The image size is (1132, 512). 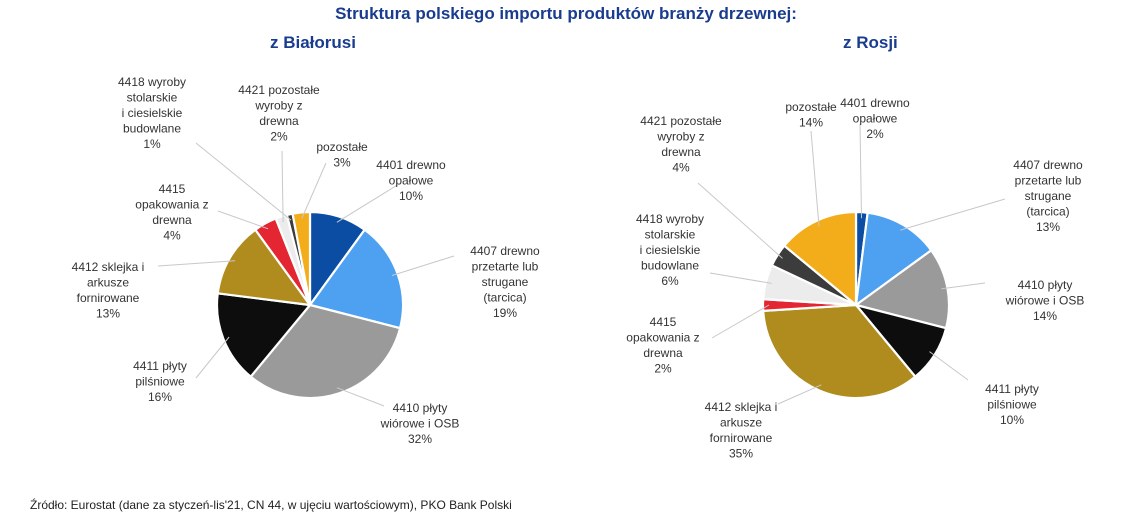 I want to click on chart-title-belarus: z Białorusi, so click(x=313, y=42).